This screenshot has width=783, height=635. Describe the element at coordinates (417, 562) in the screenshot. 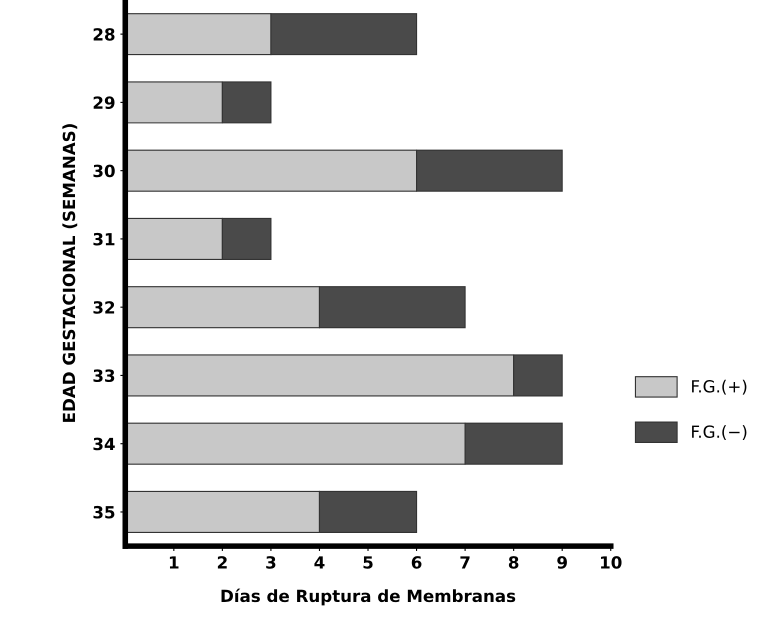

I see `x-tick-label: 6` at that location.